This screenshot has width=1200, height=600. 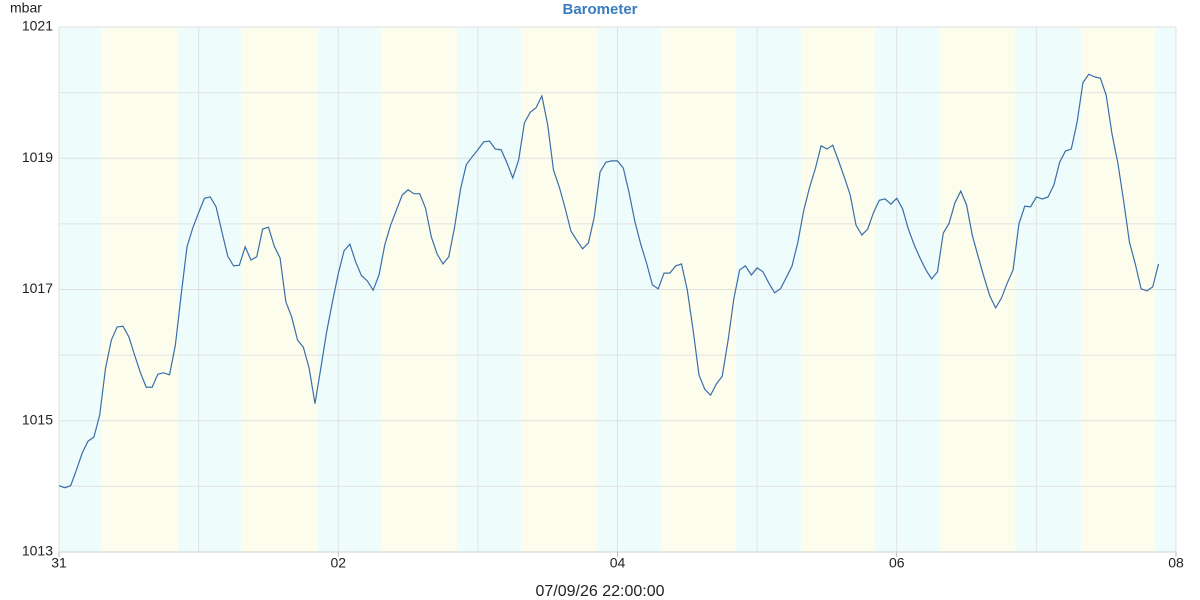 I want to click on y-tick-label: 1013, so click(x=37, y=551).